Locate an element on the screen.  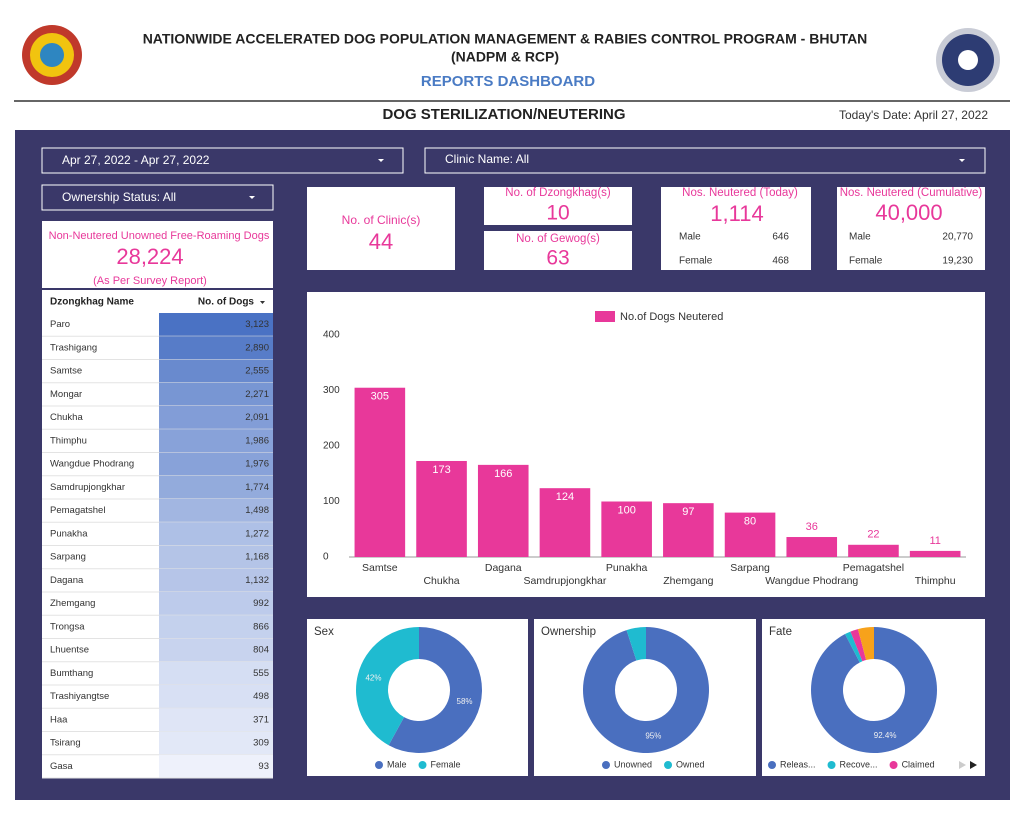
pie-title: Sex is located at coordinates (324, 632).